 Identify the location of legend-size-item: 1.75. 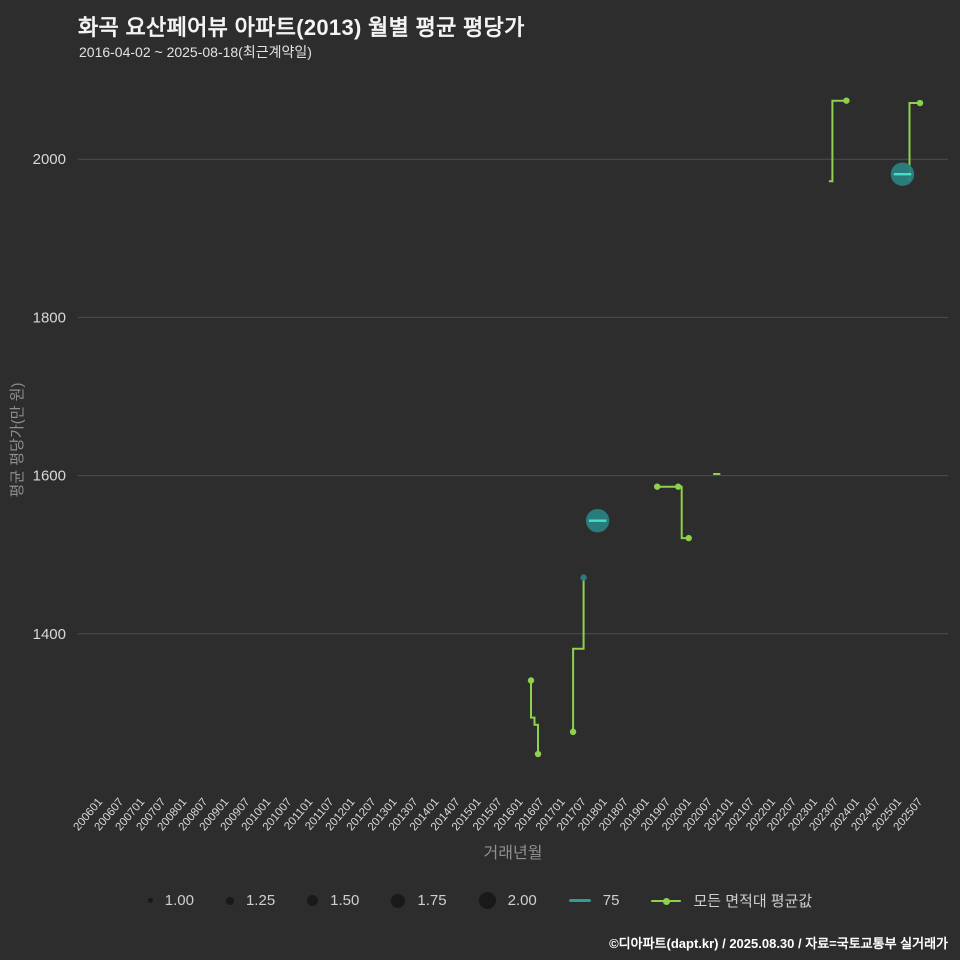
(419, 900).